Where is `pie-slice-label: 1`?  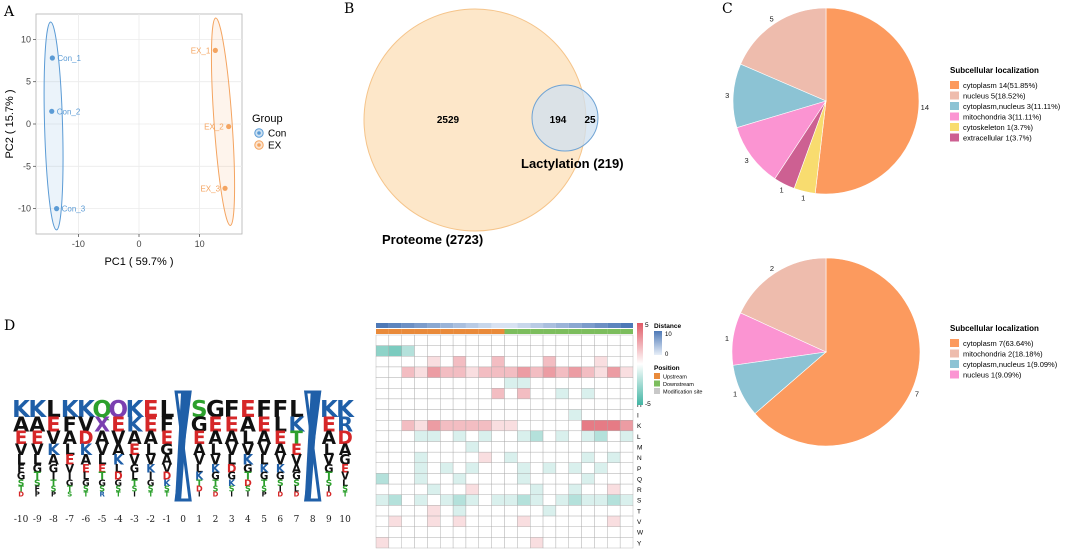 pie-slice-label: 1 is located at coordinates (727, 338).